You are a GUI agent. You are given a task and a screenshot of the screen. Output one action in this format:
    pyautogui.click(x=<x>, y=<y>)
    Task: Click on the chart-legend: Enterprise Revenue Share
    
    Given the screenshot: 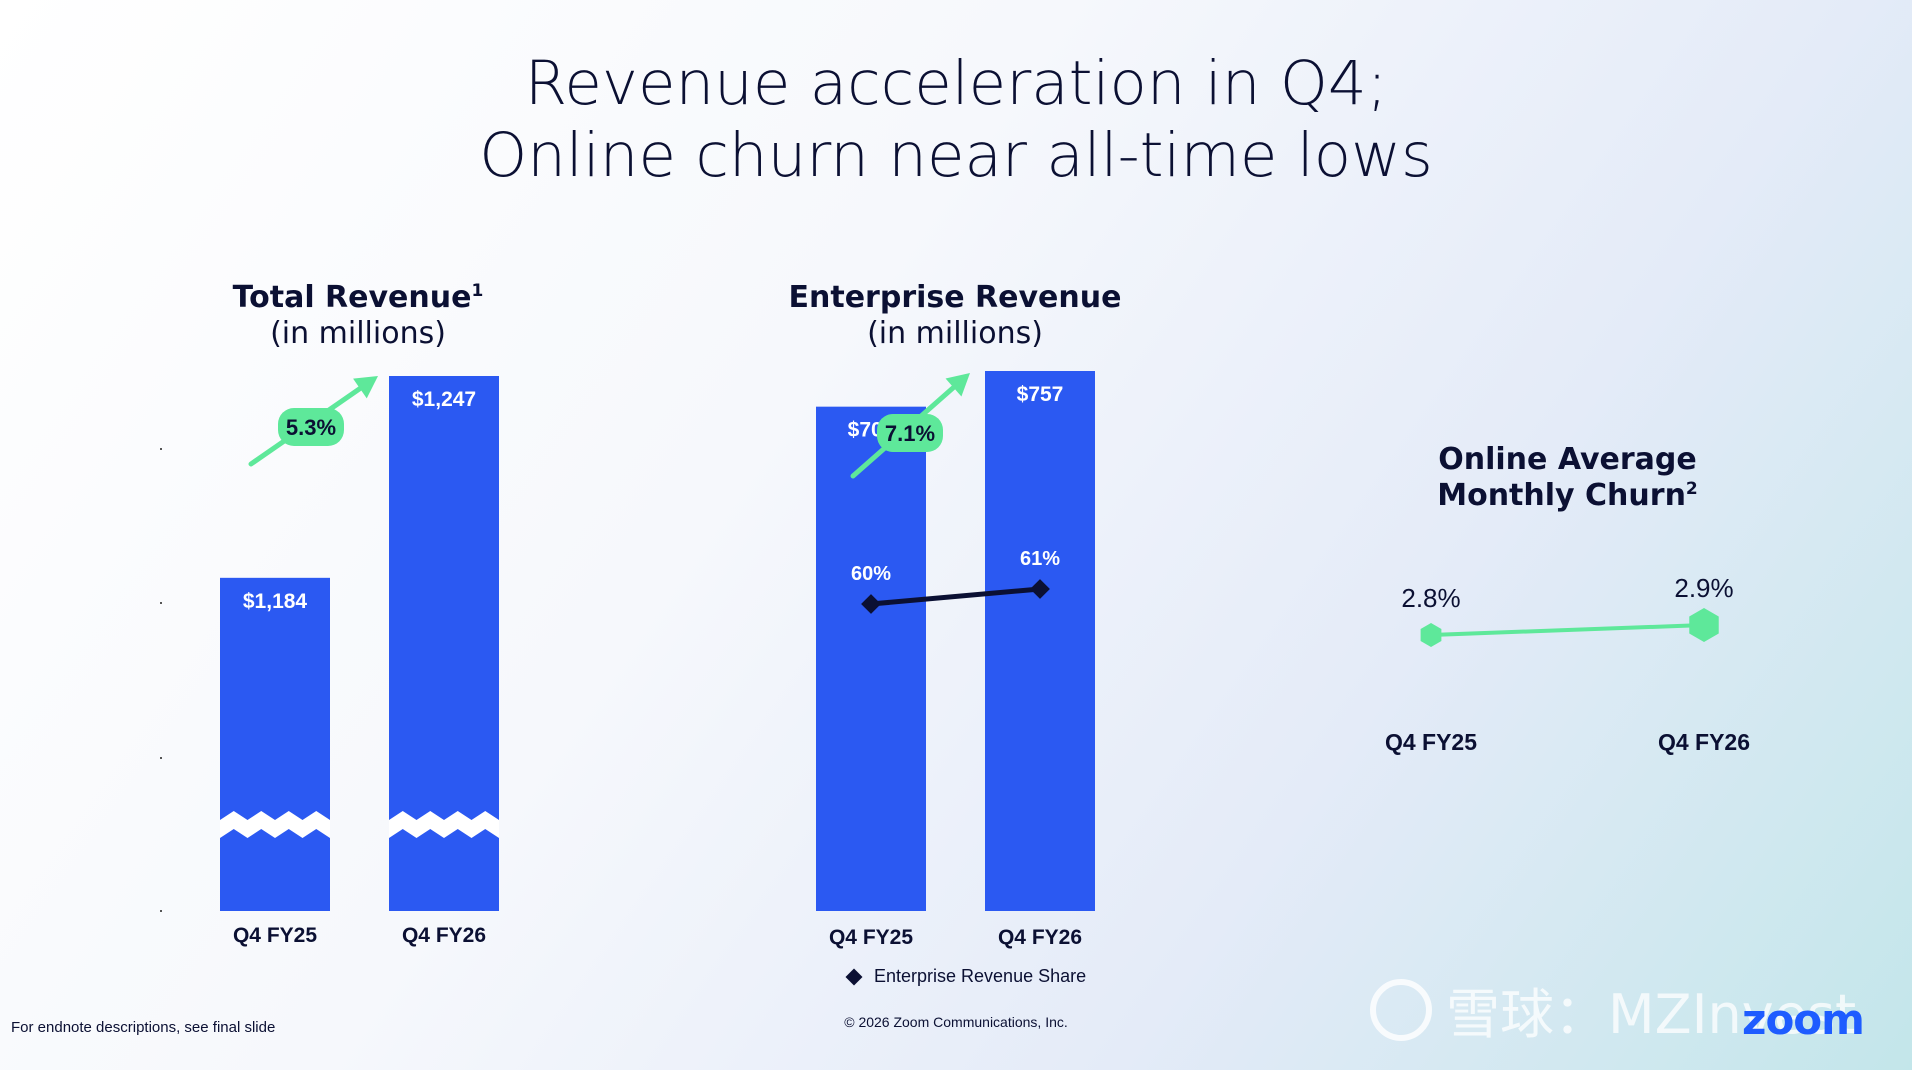 What is the action you would take?
    pyautogui.click(x=966, y=976)
    